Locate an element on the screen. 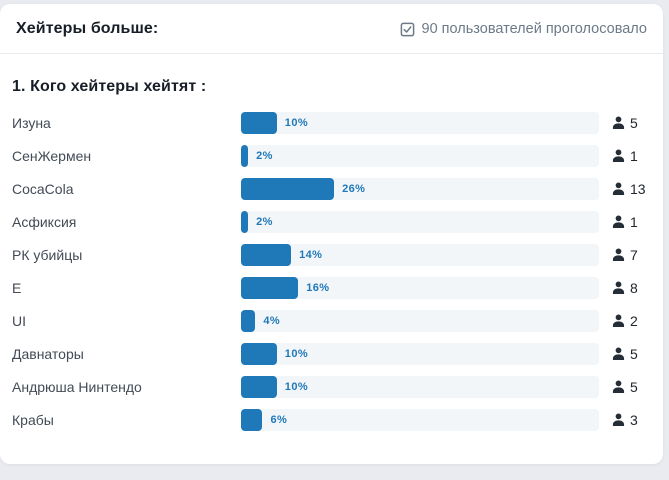  result-bar-track: 6% is located at coordinates (420, 420).